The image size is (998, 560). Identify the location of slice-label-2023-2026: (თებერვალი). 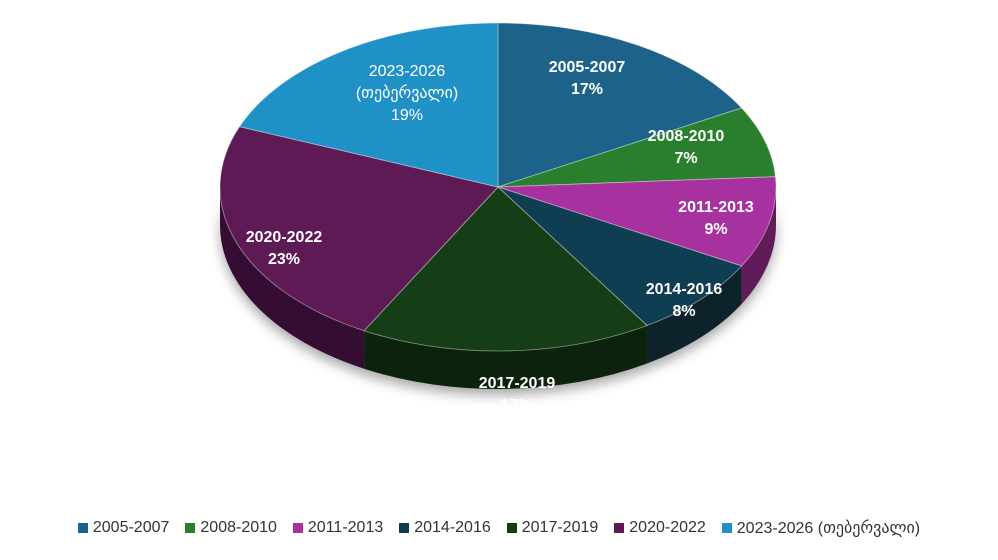
(407, 93).